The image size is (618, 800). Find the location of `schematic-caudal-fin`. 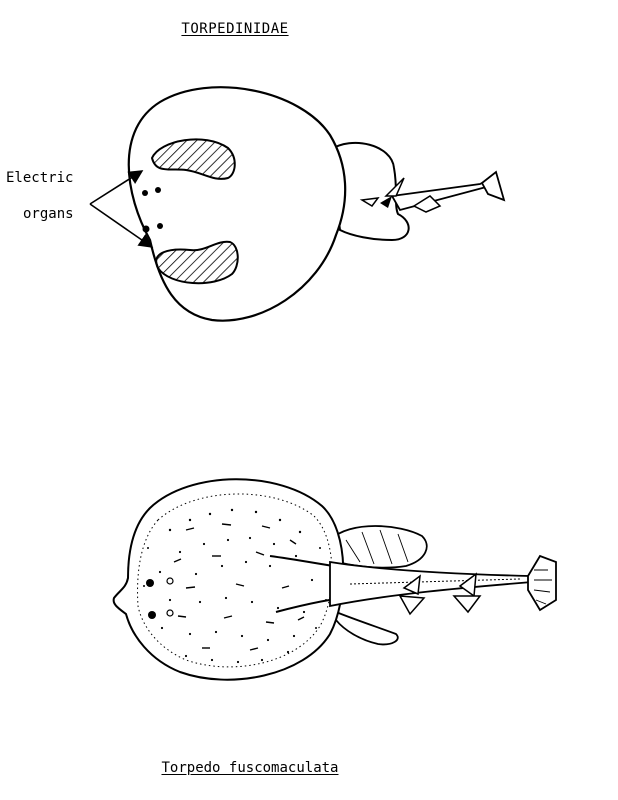

schematic-caudal-fin is located at coordinates (493, 186).